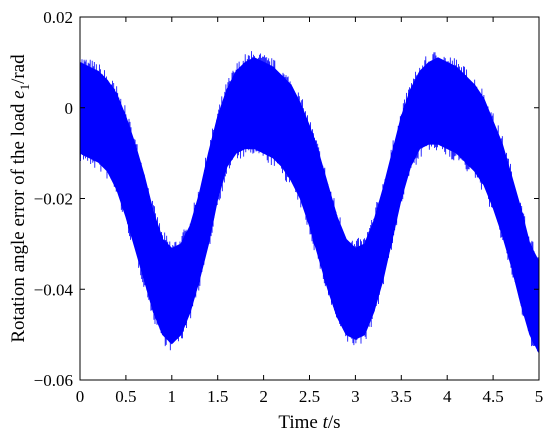  I want to click on y-tick-labels: 0.02 0 −0.02 −0.04 −0.06, so click(54, 199).